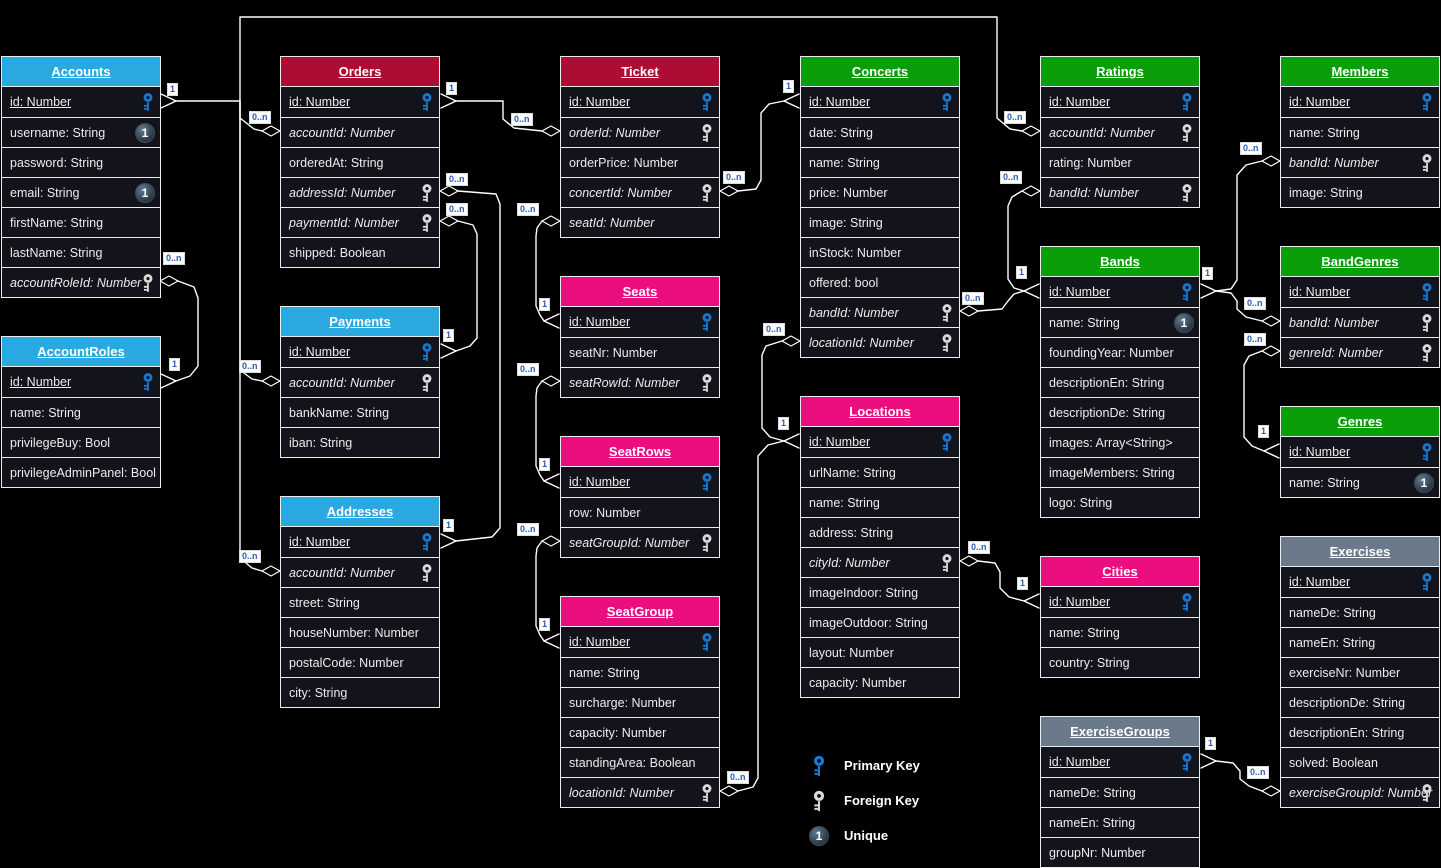 The image size is (1441, 868). Describe the element at coordinates (1360, 262) in the screenshot. I see `table-header: BandGenres` at that location.